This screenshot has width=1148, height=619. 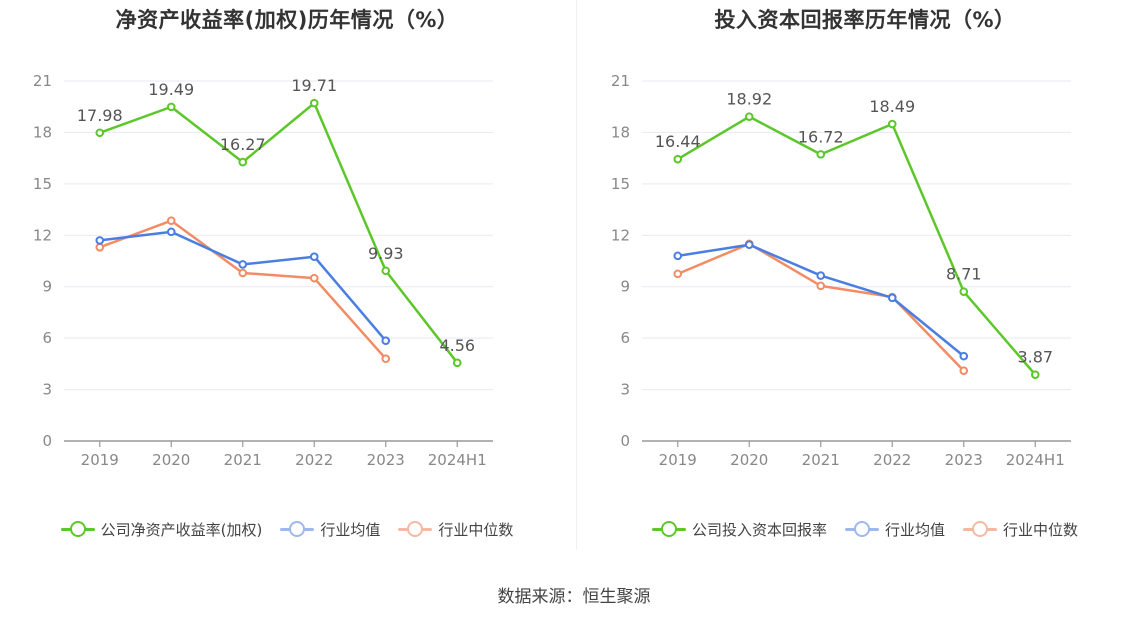 What do you see at coordinates (100, 460) in the screenshot?
I see `x-tick-label: 2019` at bounding box center [100, 460].